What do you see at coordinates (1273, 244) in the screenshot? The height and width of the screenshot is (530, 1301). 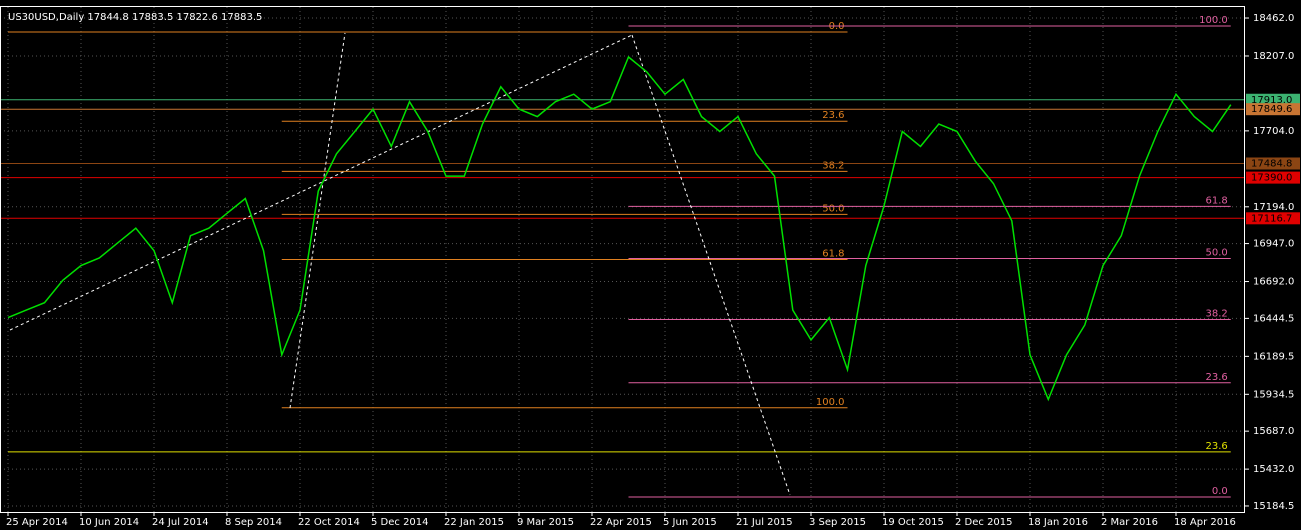 I see `y-tick-label: 16947.0` at bounding box center [1273, 244].